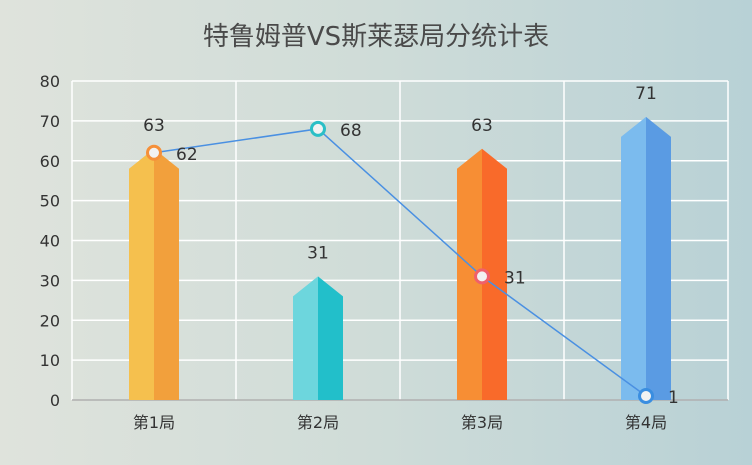 The image size is (752, 465). I want to click on chart-title: 特鲁姆普VS斯莱瑟局分统计表, so click(376, 37).